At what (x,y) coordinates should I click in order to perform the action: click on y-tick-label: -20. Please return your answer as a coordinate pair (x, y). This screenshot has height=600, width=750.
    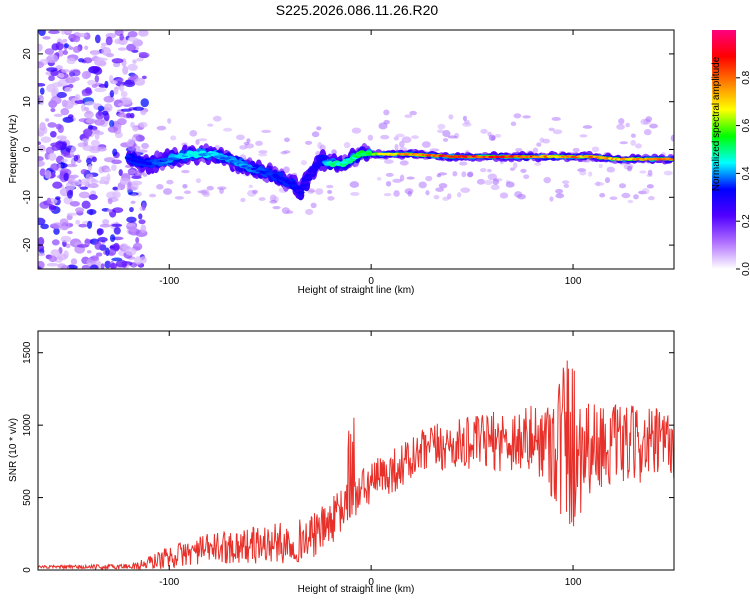
    Looking at the image, I should click on (27, 244).